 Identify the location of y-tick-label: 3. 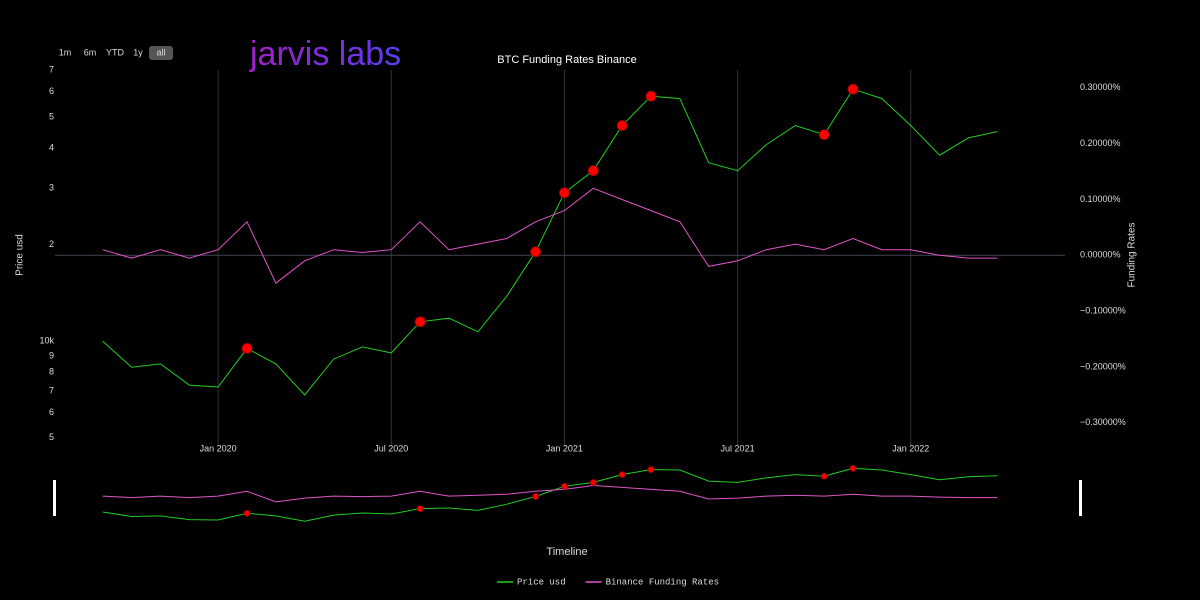
(51, 187).